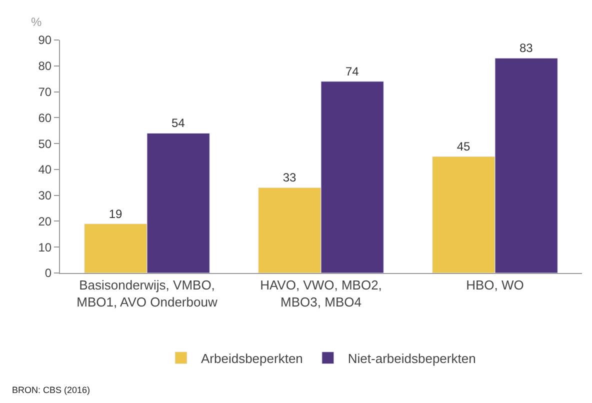  What do you see at coordinates (495, 285) in the screenshot?
I see `x-tick-label: HBO, WO` at bounding box center [495, 285].